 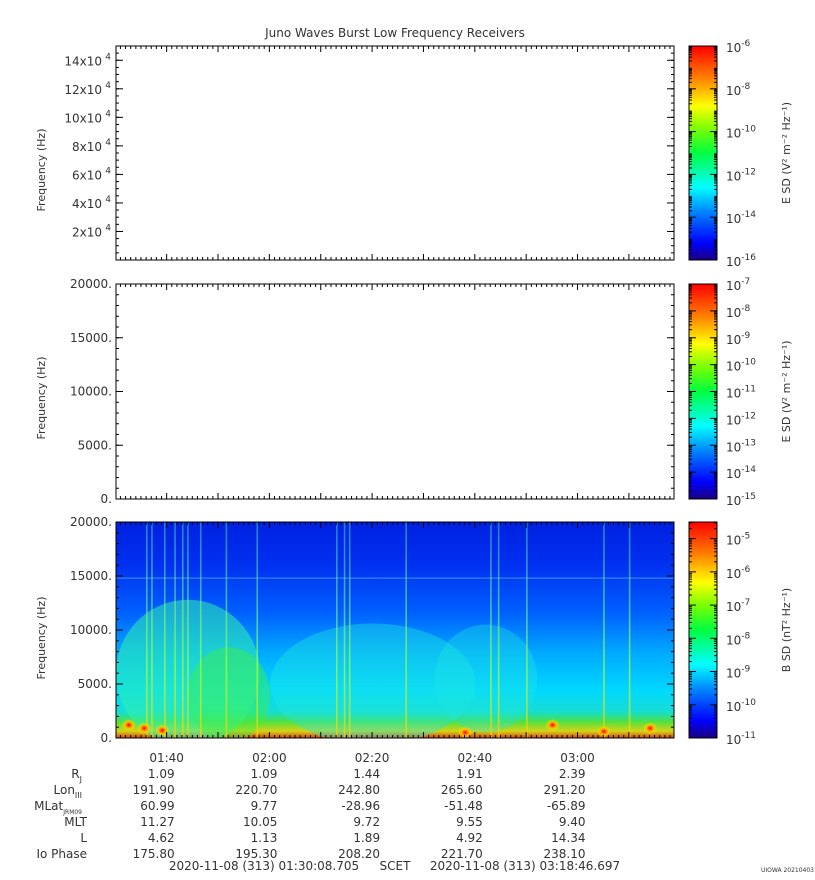 What do you see at coordinates (486, 678) in the screenshot?
I see `emission-cloud-late` at bounding box center [486, 678].